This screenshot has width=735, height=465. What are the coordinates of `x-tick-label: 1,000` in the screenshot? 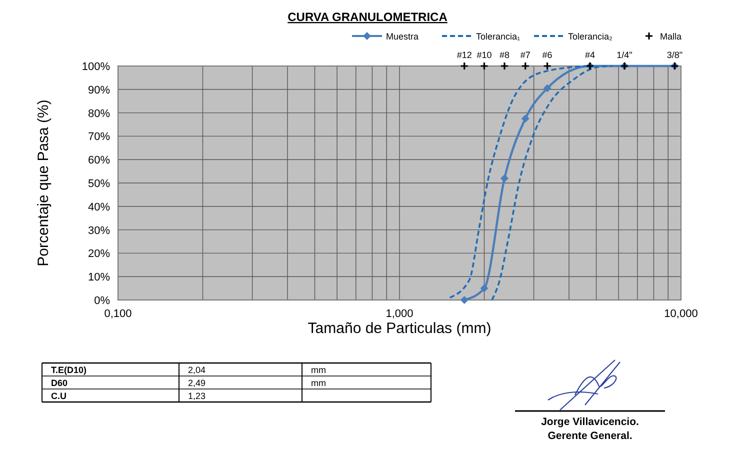 It's located at (400, 314).